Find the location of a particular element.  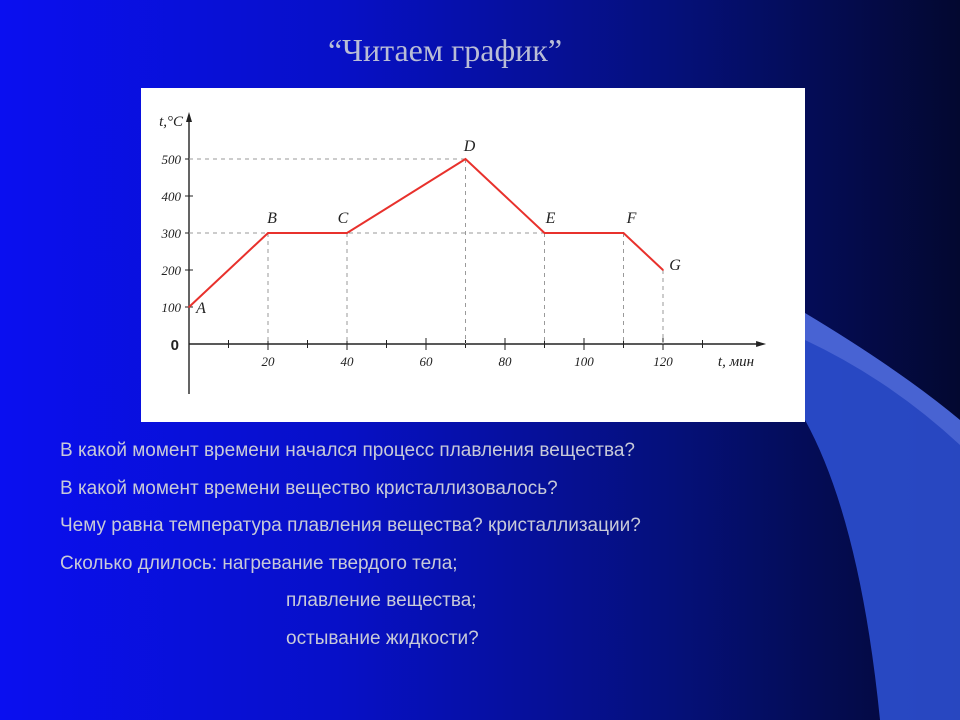

data-point-d is located at coordinates (465, 159).